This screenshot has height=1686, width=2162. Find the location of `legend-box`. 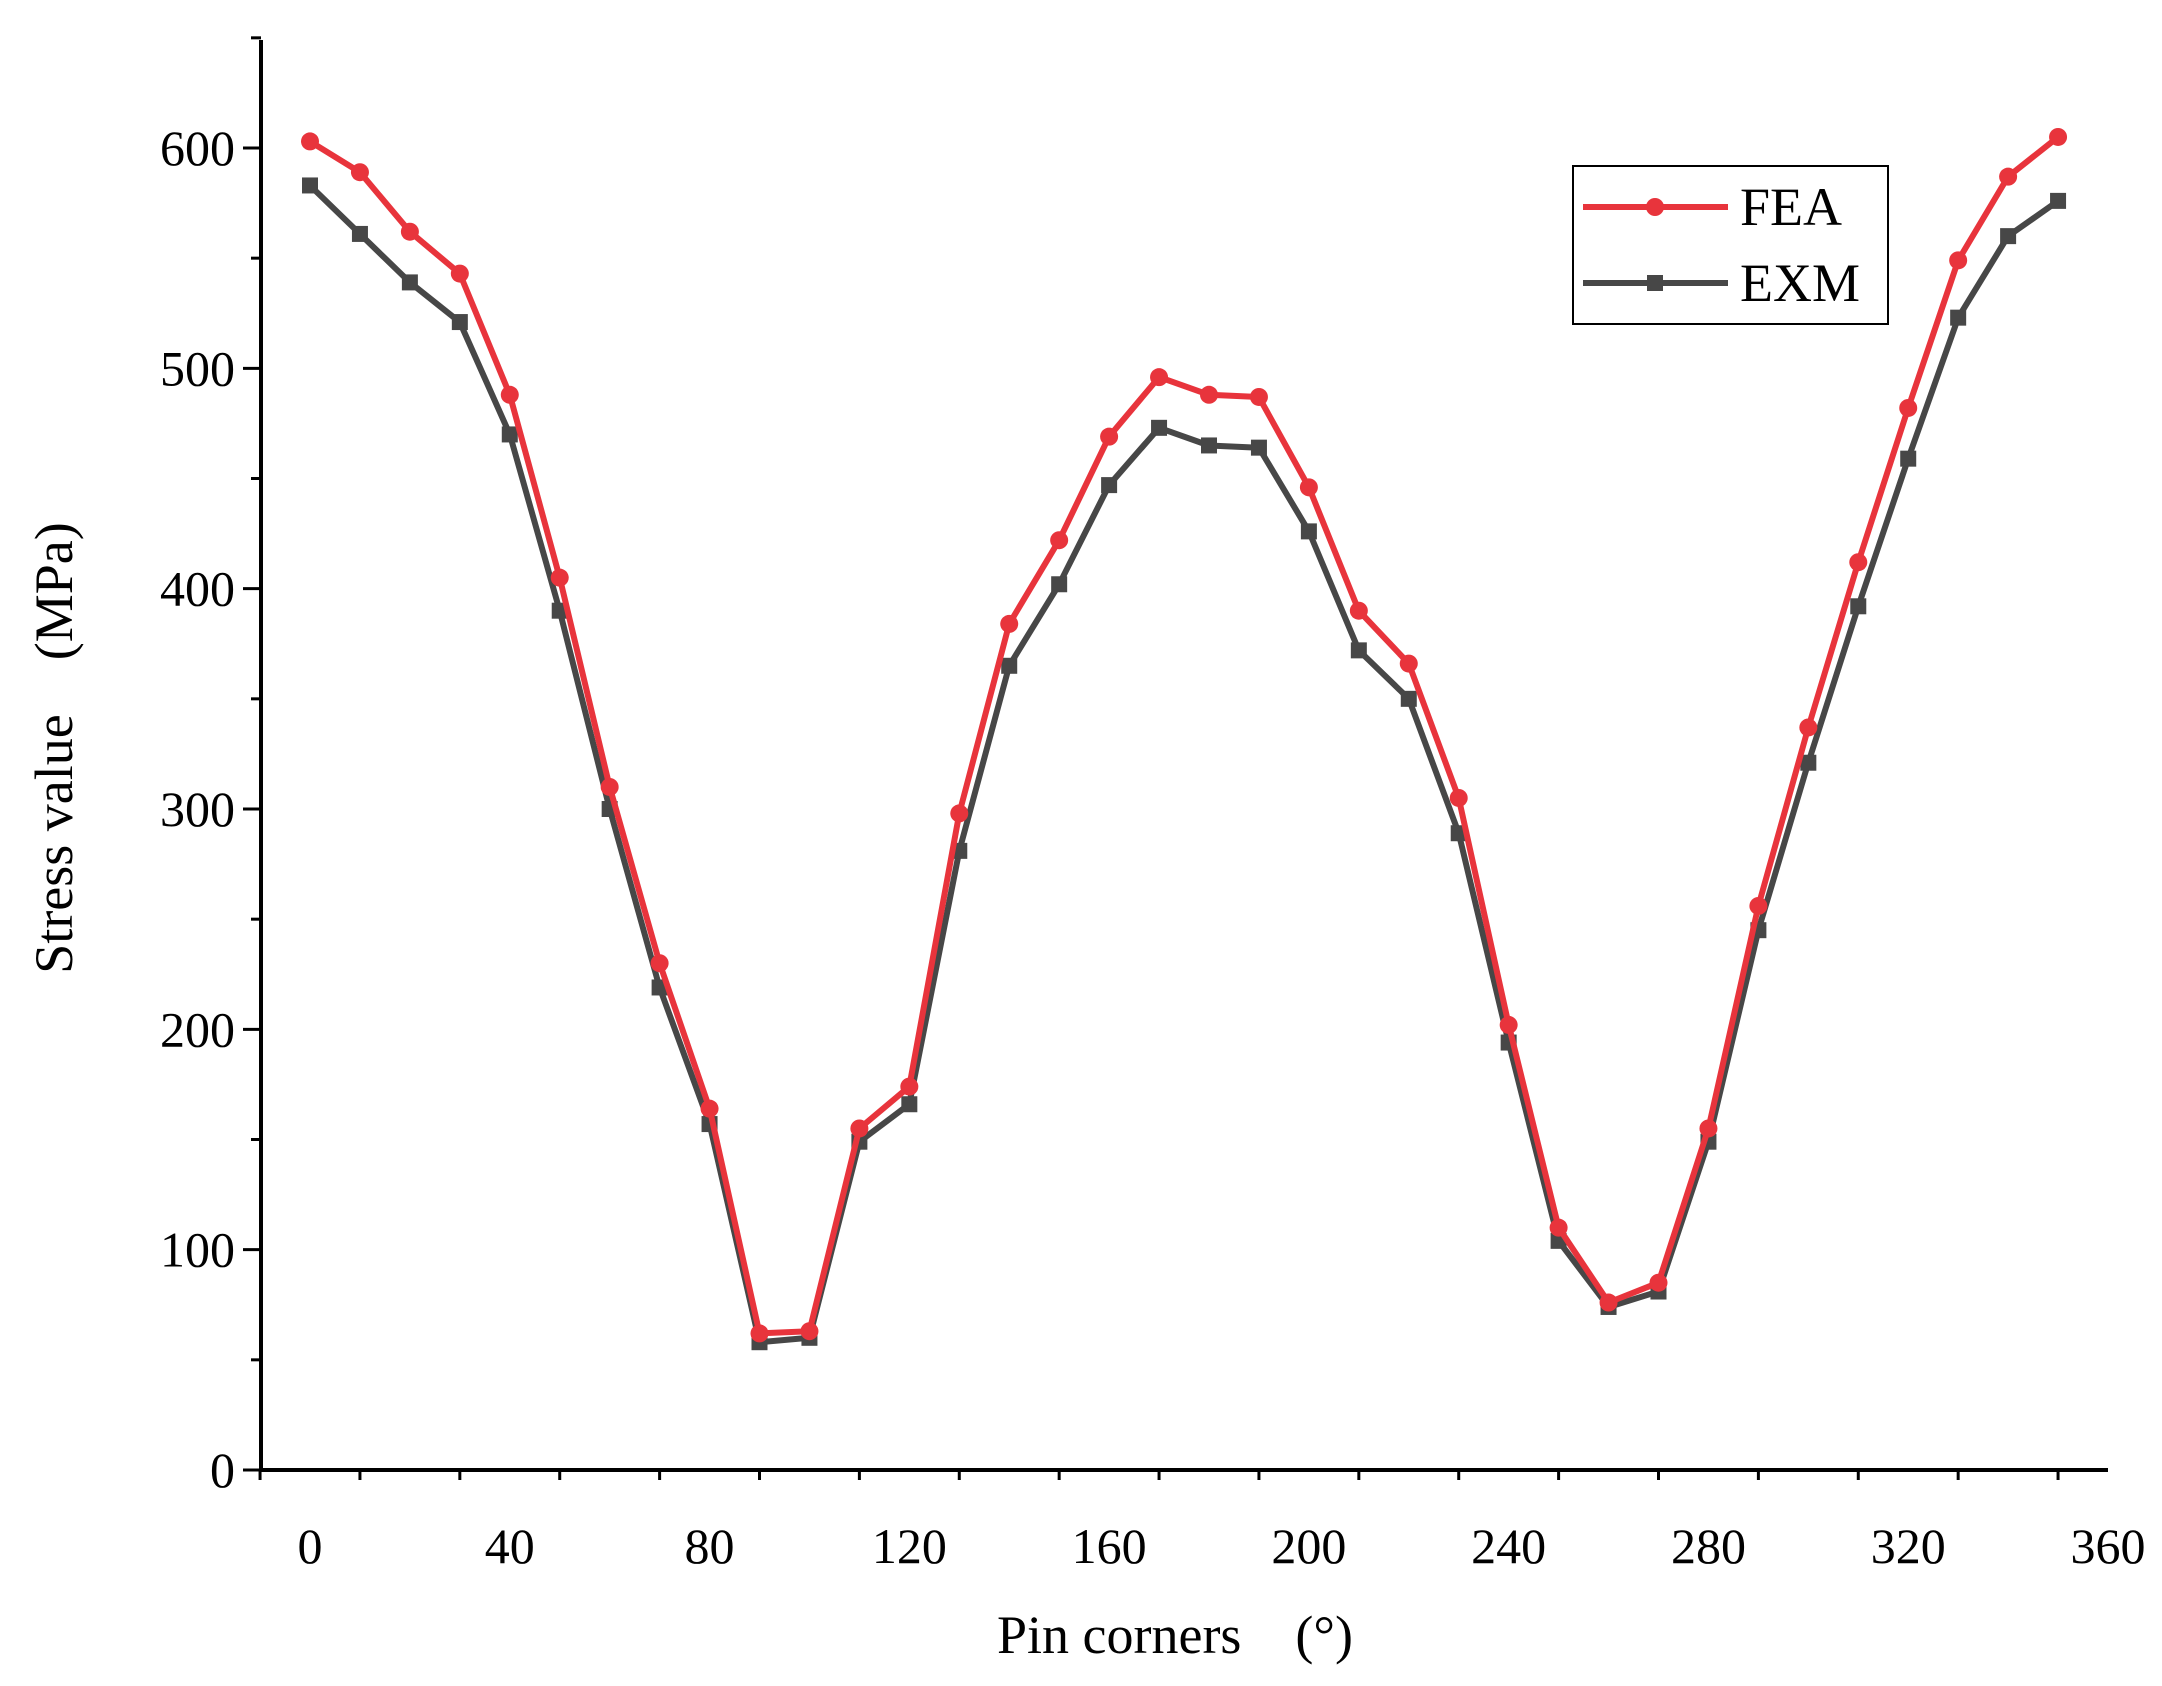

legend-box is located at coordinates (1730, 245).